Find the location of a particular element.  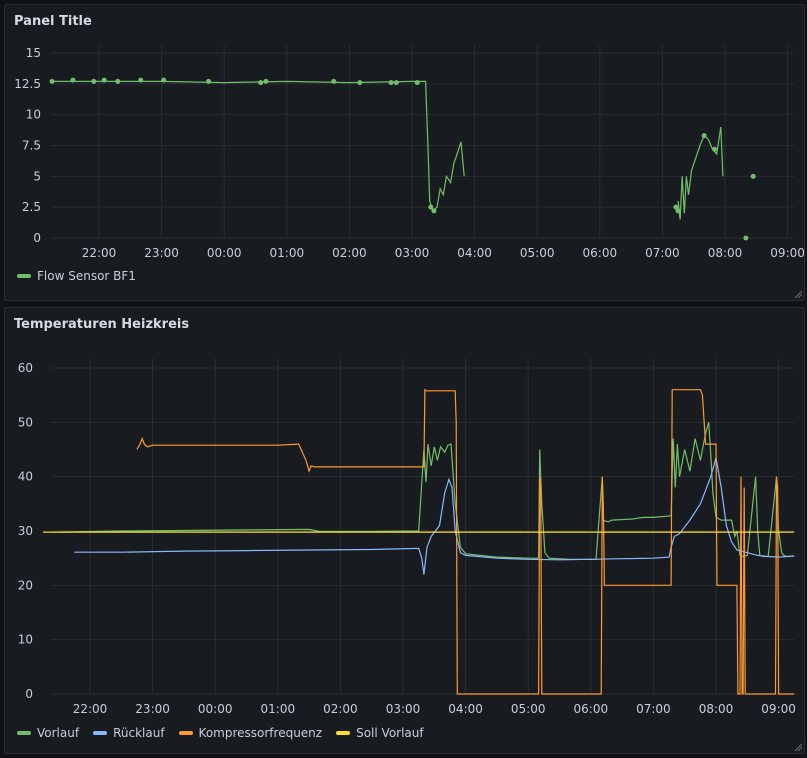

y-tick-label: 20 is located at coordinates (25, 585).